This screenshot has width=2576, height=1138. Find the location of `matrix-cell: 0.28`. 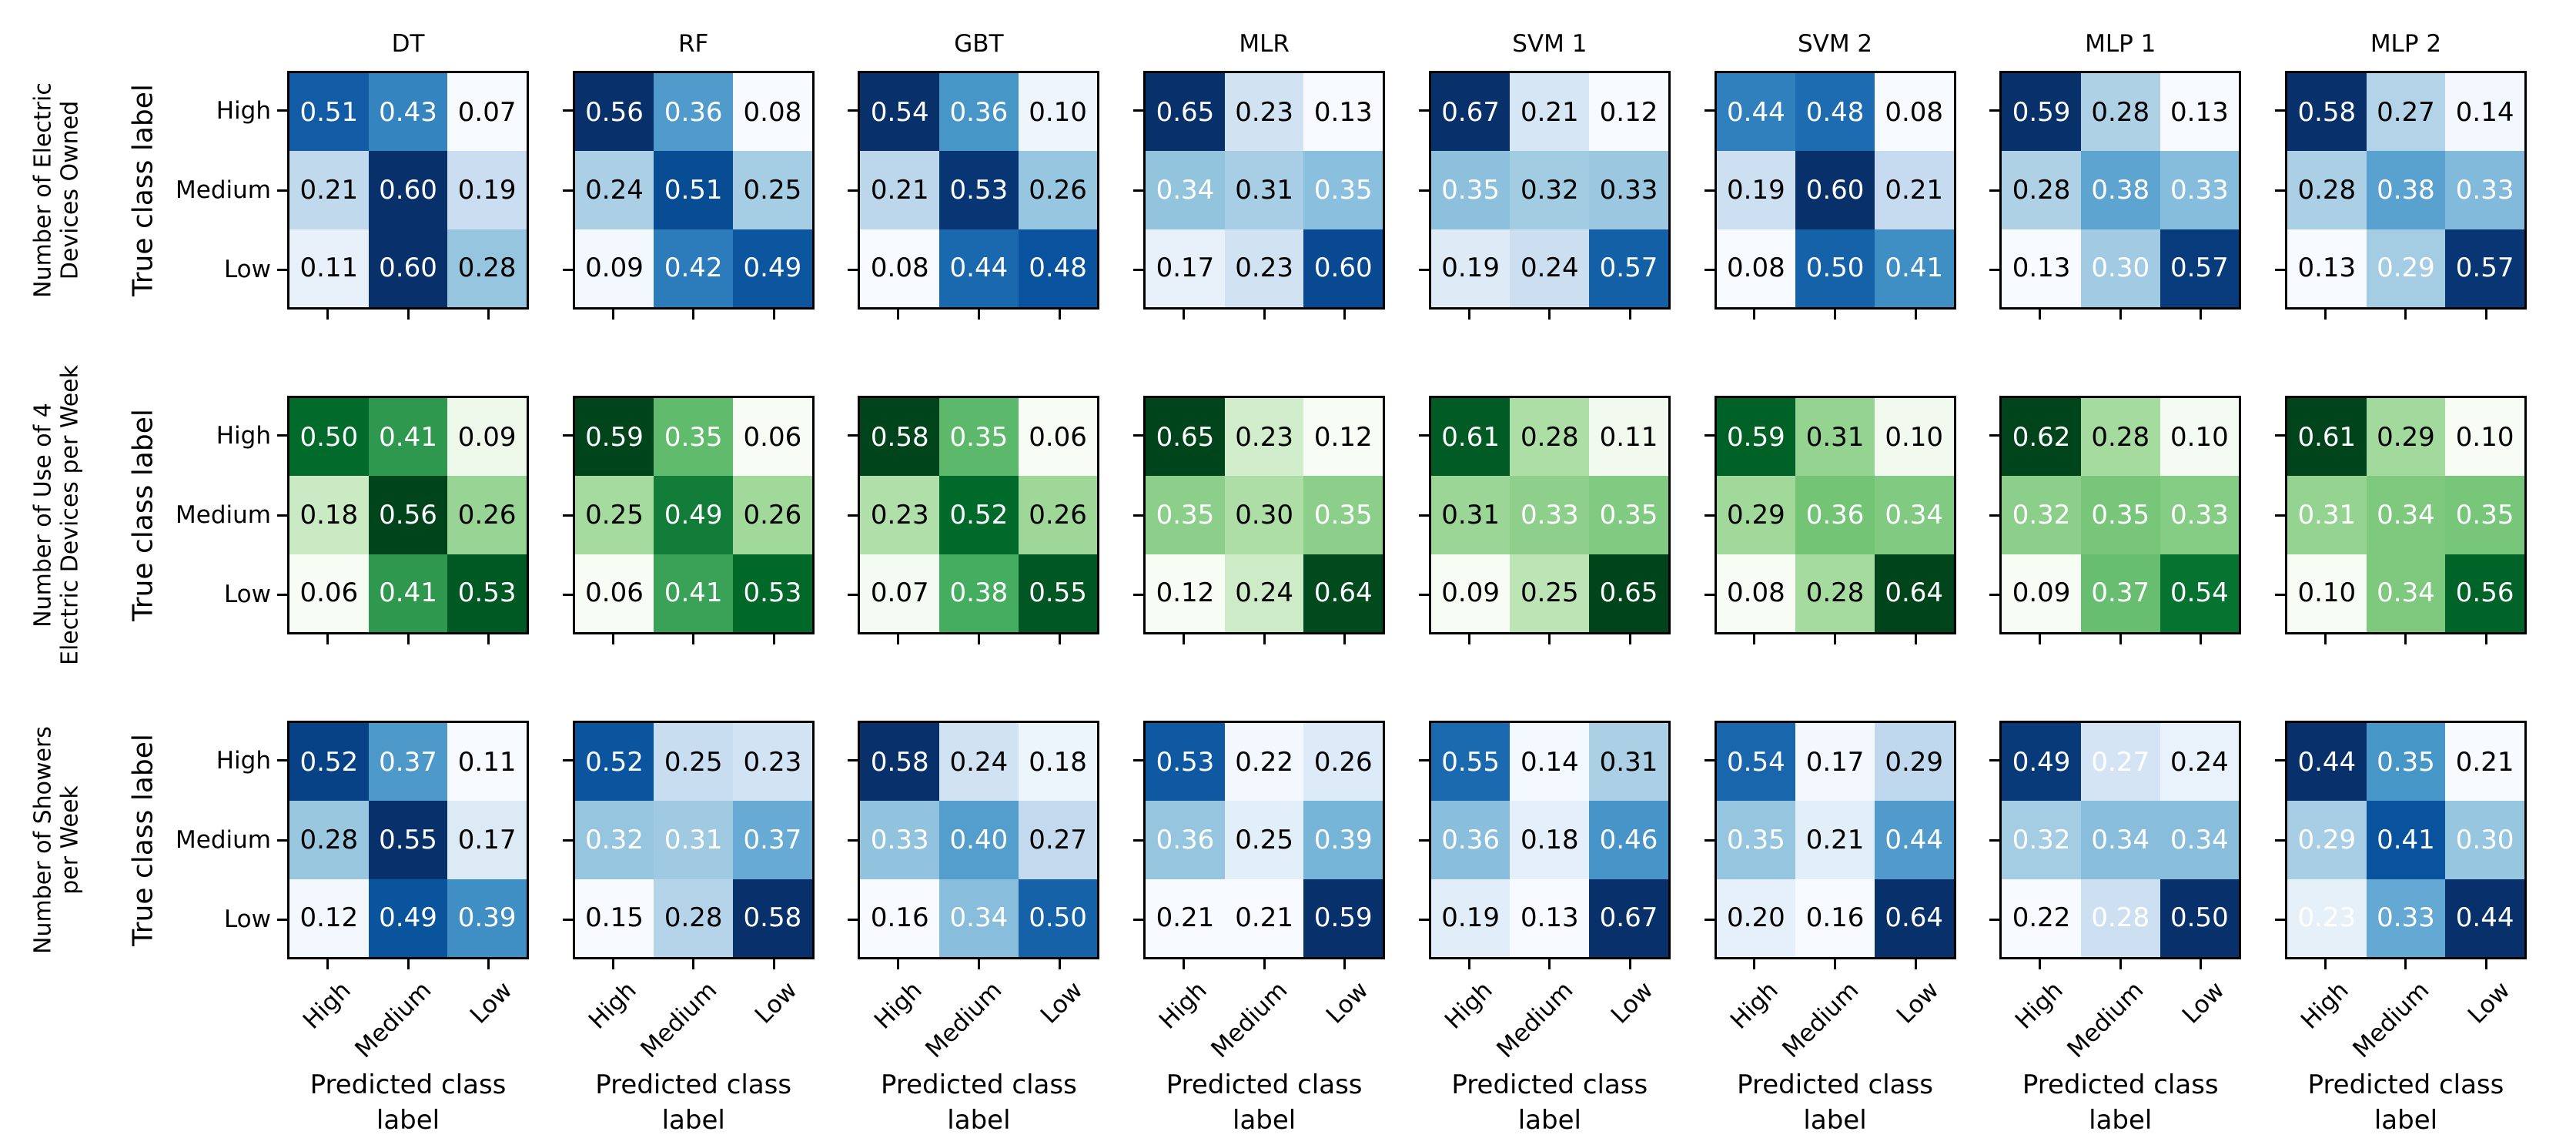

matrix-cell: 0.28 is located at coordinates (2120, 438).